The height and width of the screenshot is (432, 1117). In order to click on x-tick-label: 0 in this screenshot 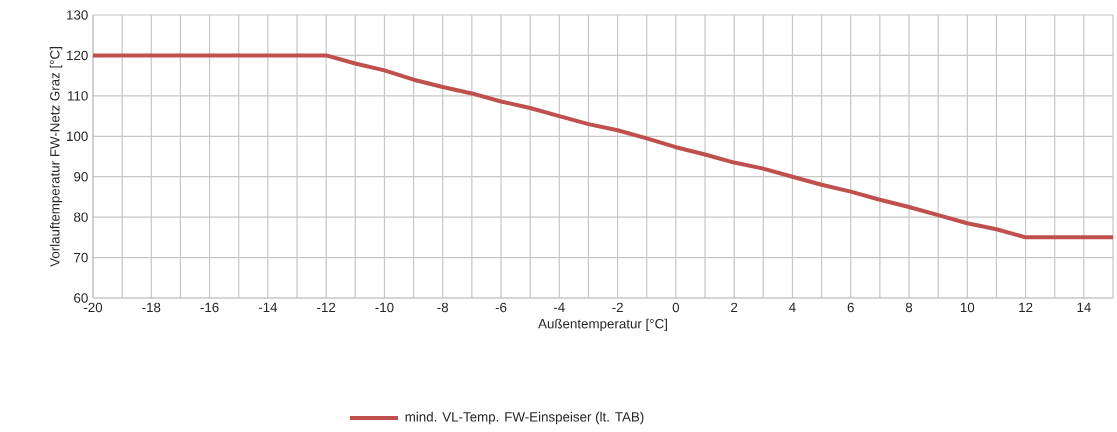, I will do `click(676, 307)`.